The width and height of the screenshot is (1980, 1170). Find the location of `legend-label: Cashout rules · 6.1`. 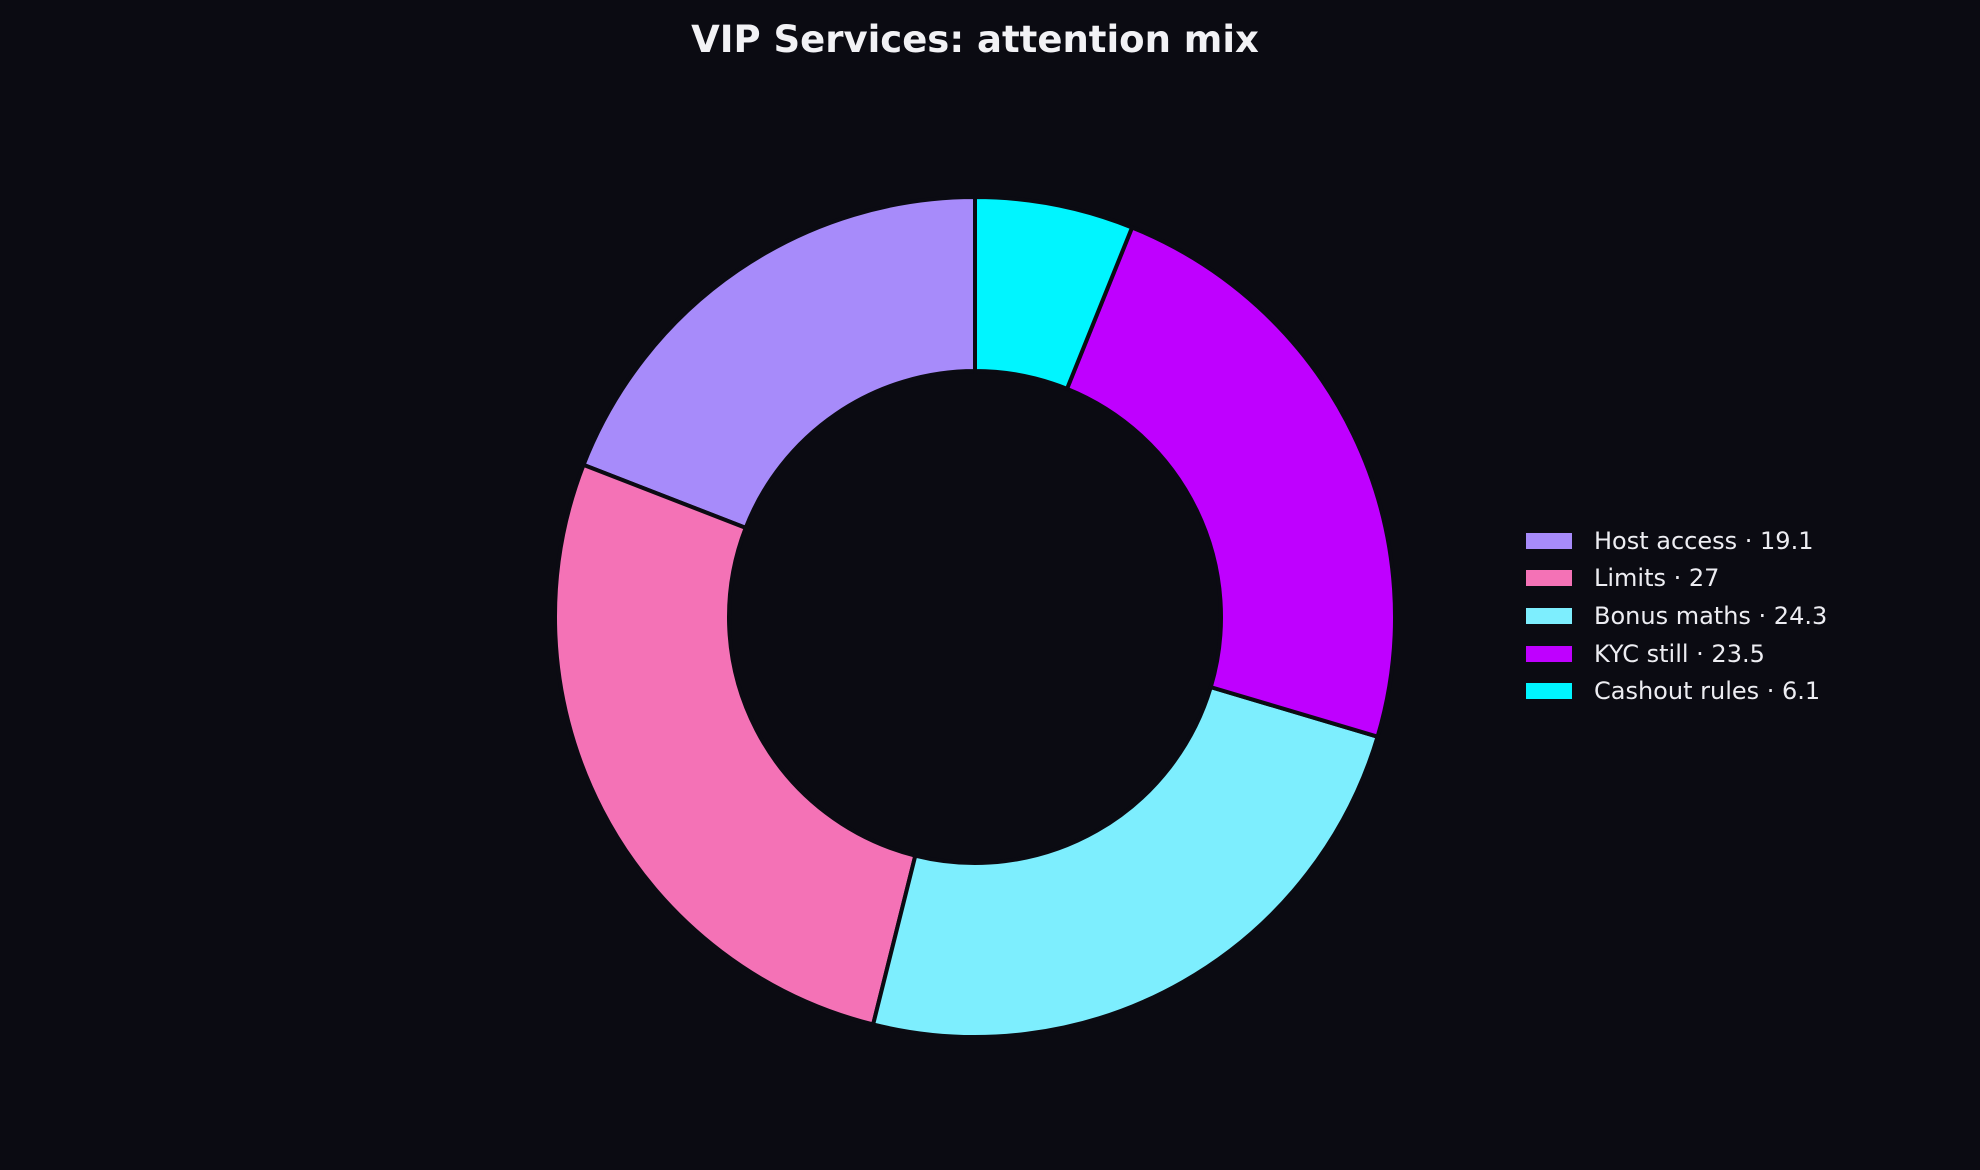

legend-label: Cashout rules · 6.1 is located at coordinates (1707, 691).